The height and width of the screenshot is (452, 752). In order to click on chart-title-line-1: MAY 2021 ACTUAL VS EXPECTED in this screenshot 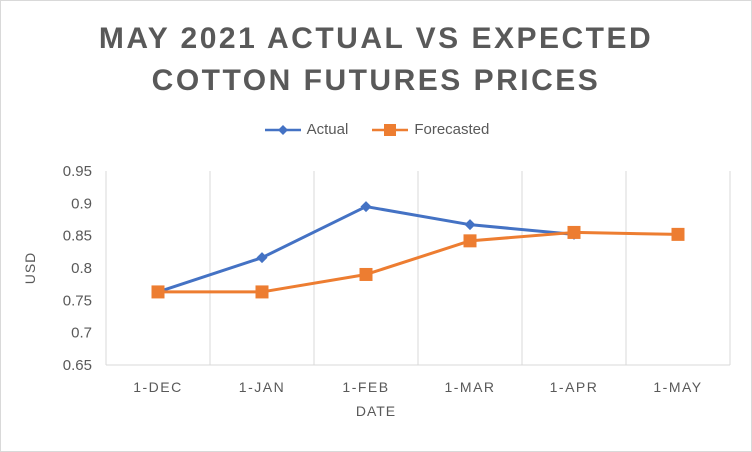, I will do `click(376, 38)`.